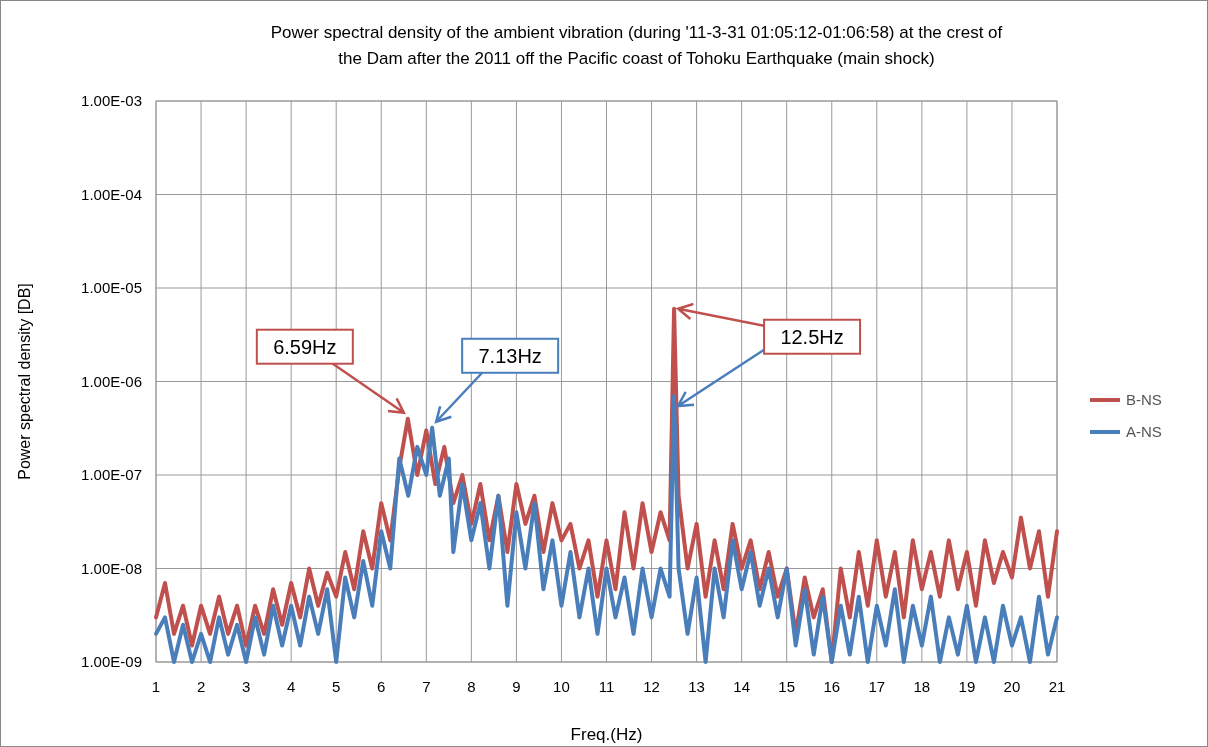 Image resolution: width=1208 pixels, height=747 pixels. Describe the element at coordinates (812, 336) in the screenshot. I see `annotation: 12.5Hz` at that location.